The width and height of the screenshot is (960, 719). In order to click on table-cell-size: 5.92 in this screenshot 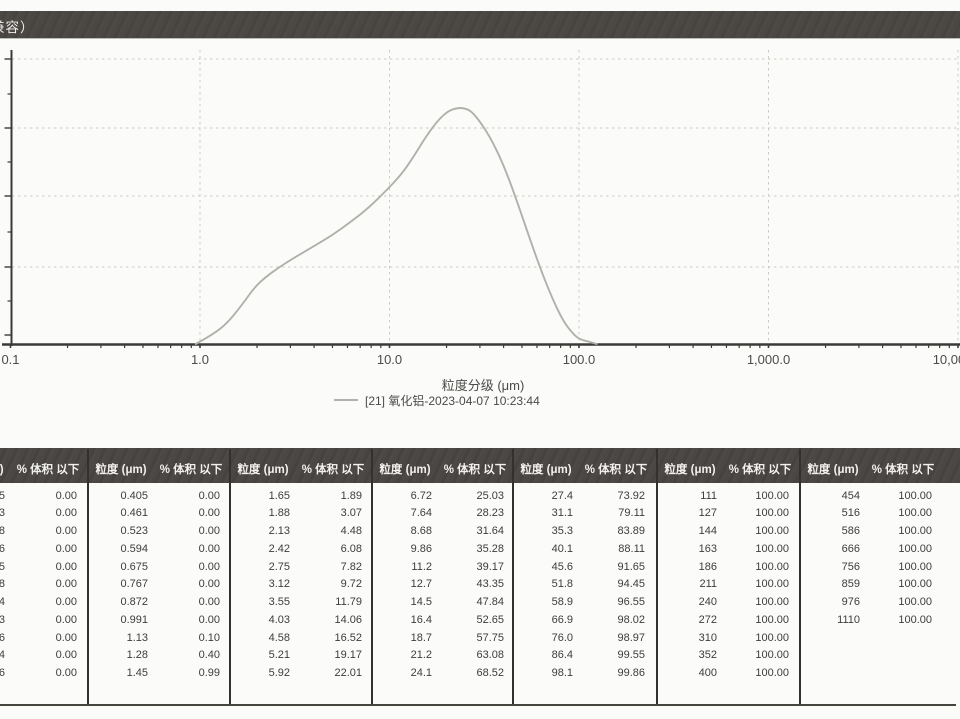, I will do `click(279, 673)`.